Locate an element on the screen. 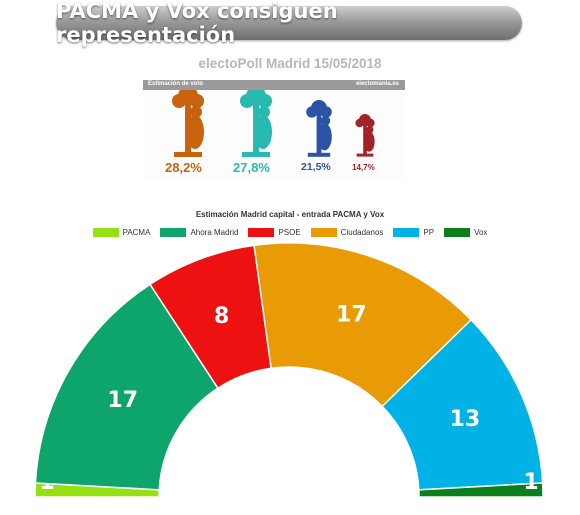 The width and height of the screenshot is (580, 515). legend-item-pp: PP is located at coordinates (413, 232).